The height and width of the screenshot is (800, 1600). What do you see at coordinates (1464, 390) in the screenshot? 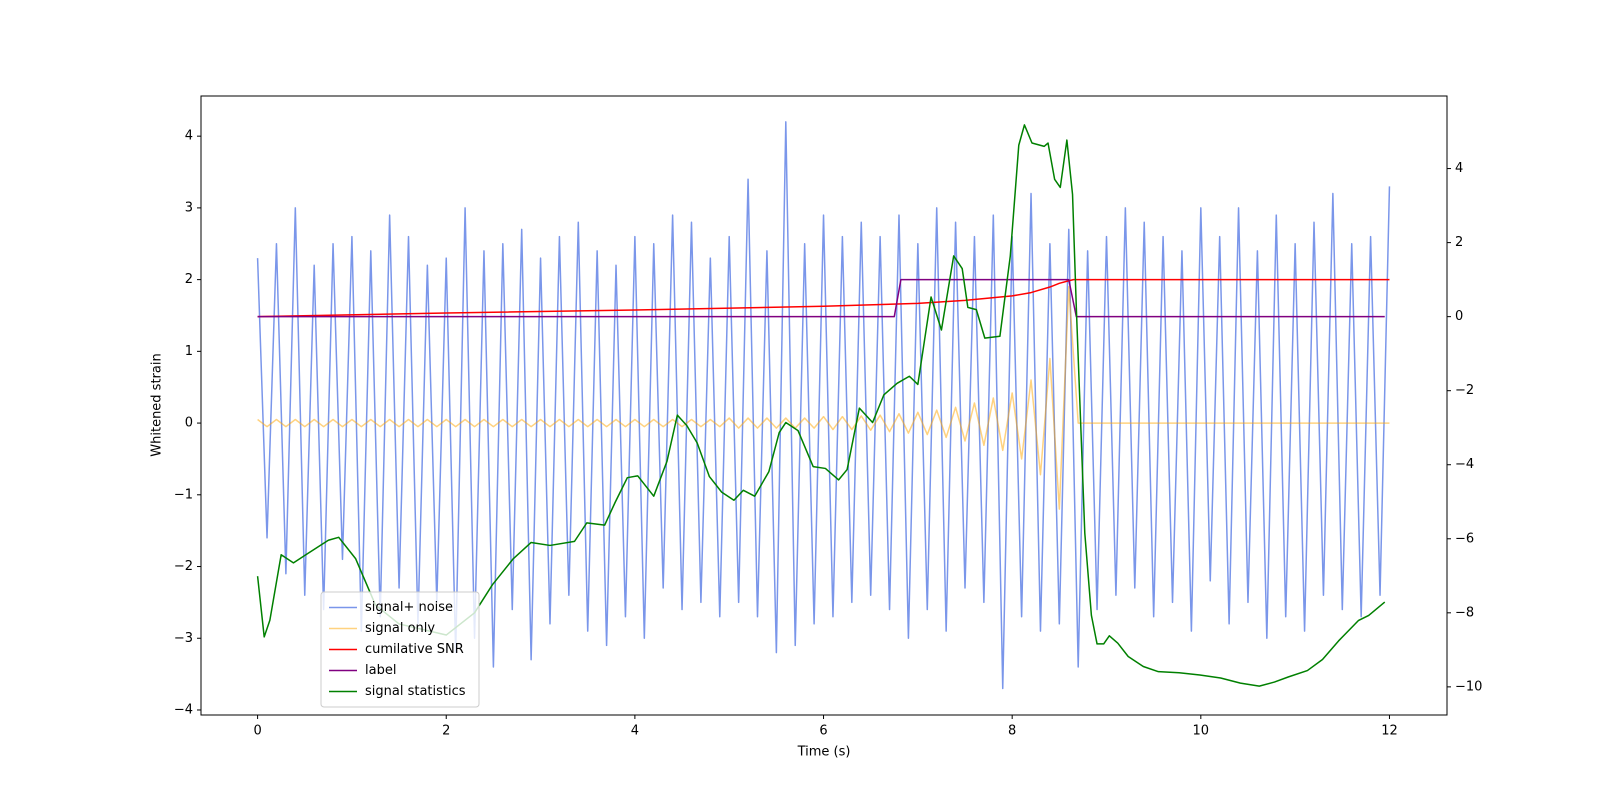
I see `y2-tick-label: −2` at bounding box center [1464, 390].